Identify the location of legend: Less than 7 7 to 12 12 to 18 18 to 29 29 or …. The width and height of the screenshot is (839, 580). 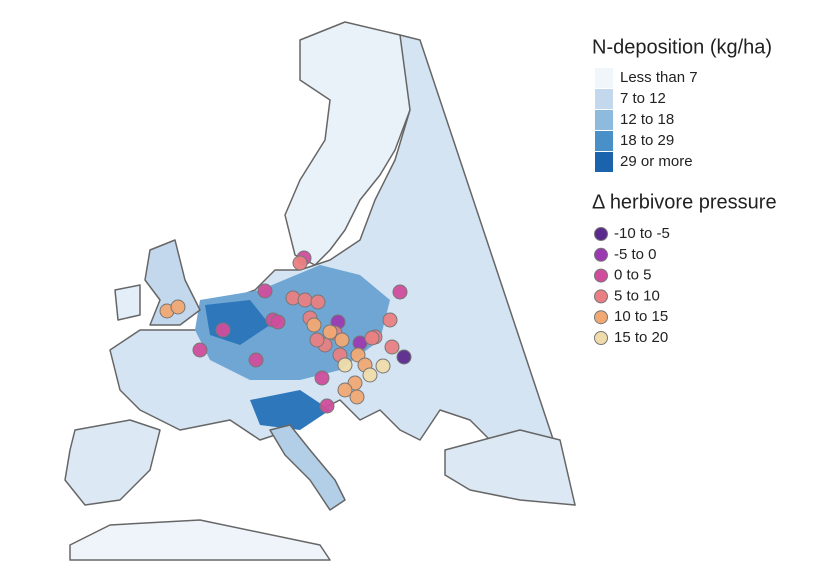
(646, 207).